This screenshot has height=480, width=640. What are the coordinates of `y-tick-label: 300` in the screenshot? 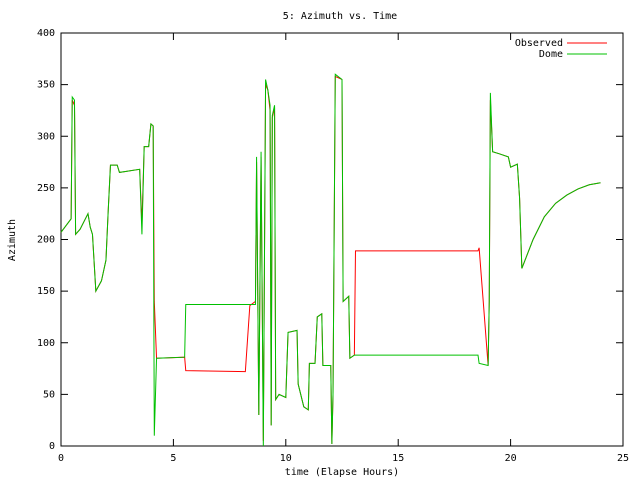 It's located at (46, 136).